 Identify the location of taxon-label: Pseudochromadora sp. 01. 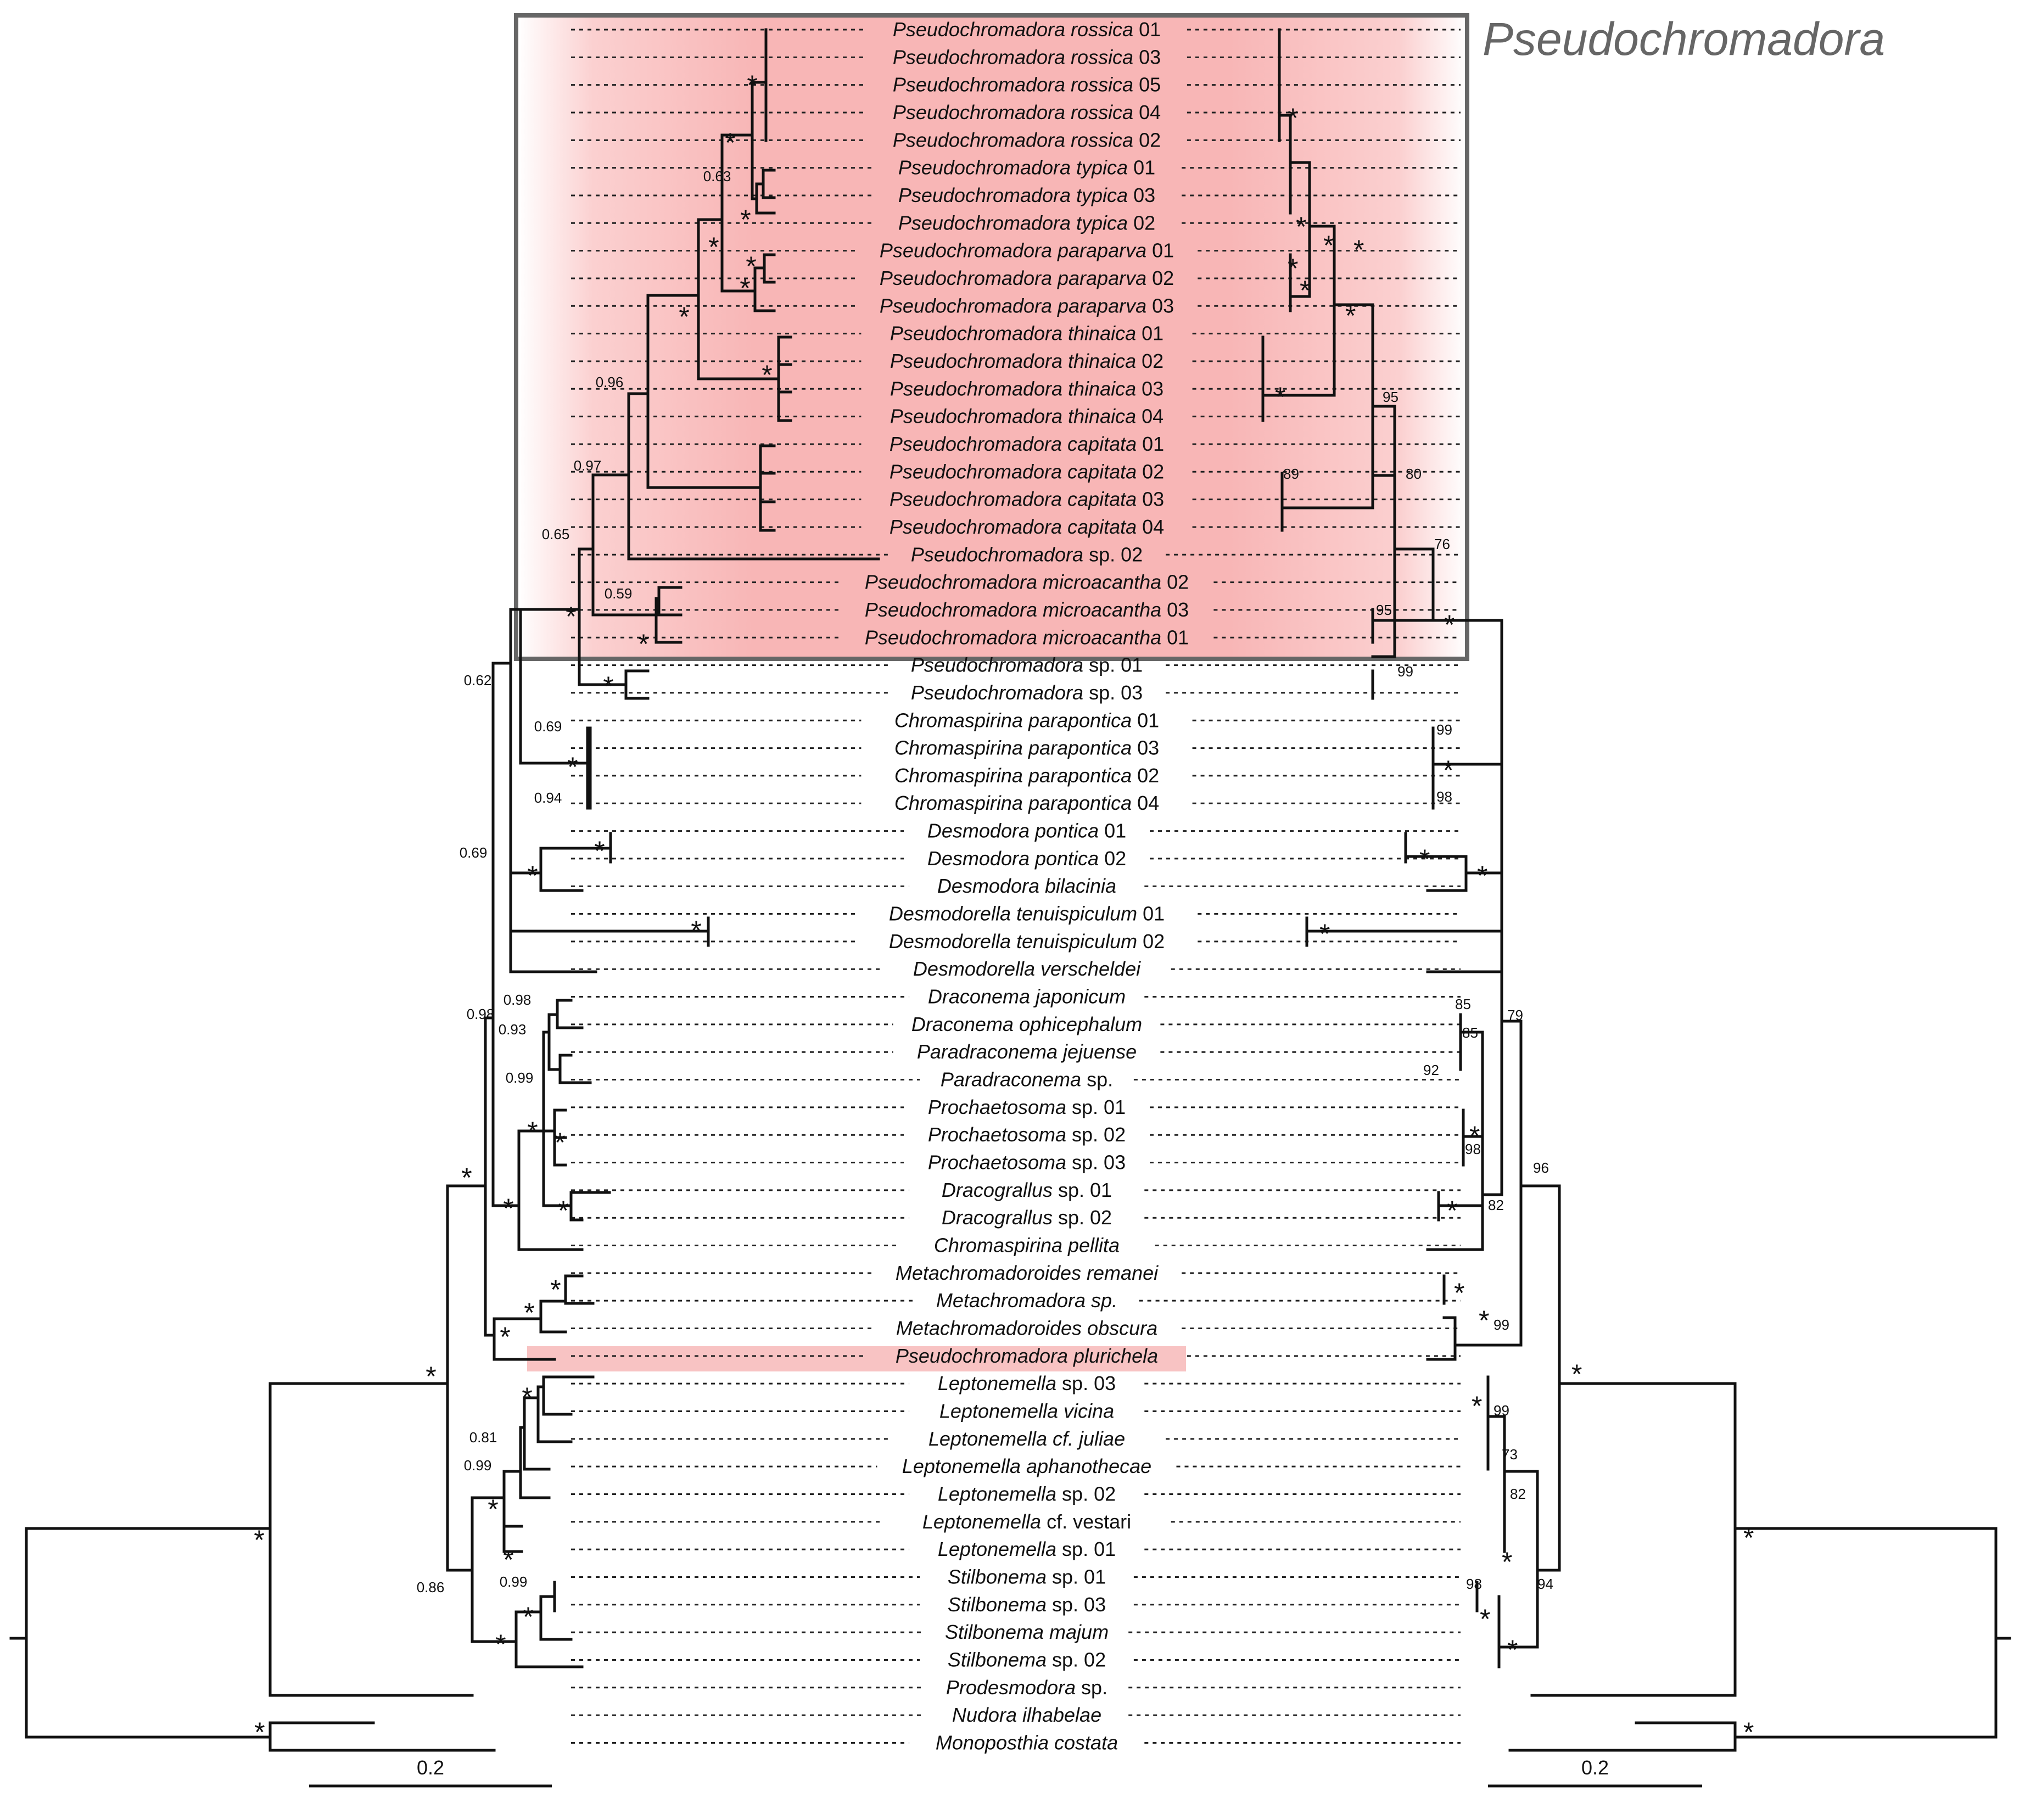
(1027, 665).